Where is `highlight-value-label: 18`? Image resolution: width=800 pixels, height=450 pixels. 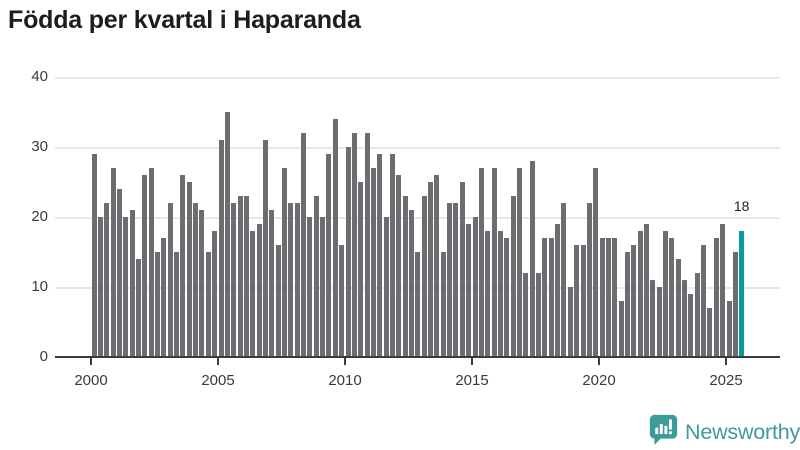
highlight-value-label: 18 is located at coordinates (741, 206).